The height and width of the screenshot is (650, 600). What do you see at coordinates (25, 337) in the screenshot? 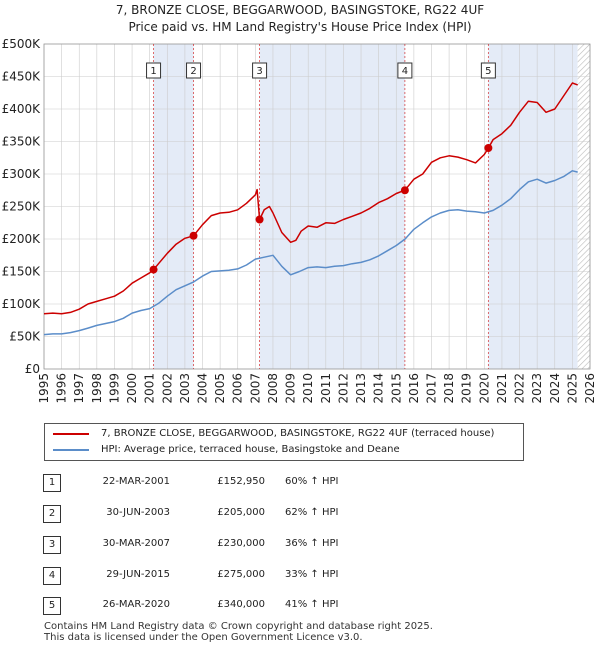
I see `y-tick-label: £50K` at bounding box center [25, 337].